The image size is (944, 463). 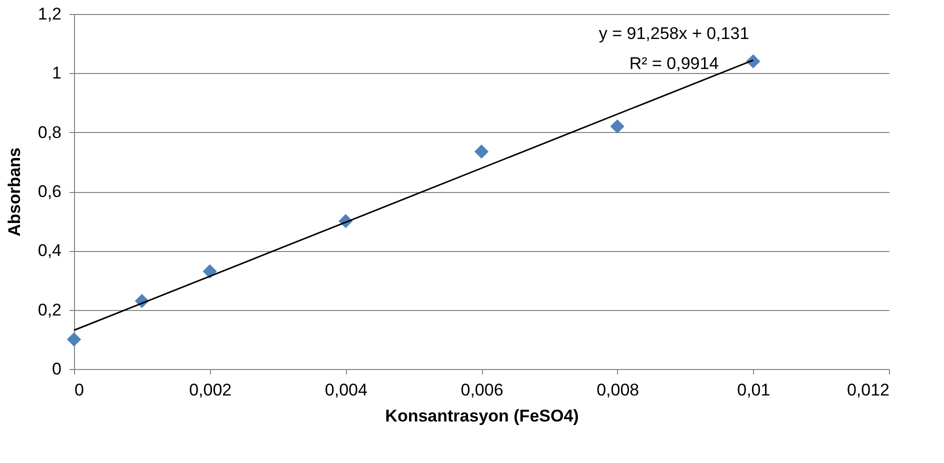 I want to click on x-tick-label: 0,006, so click(x=482, y=390).